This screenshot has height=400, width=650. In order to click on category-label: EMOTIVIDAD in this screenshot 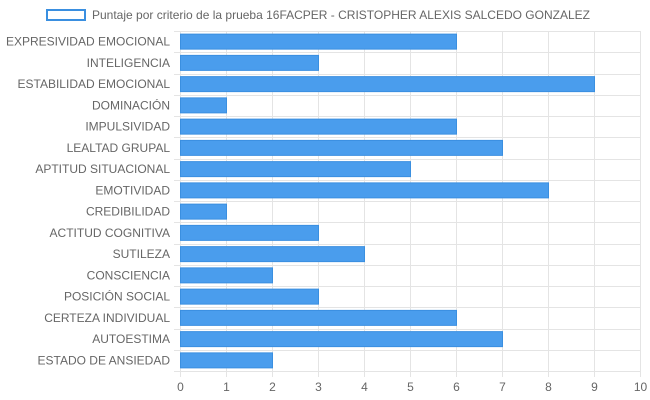, I will do `click(132, 190)`.